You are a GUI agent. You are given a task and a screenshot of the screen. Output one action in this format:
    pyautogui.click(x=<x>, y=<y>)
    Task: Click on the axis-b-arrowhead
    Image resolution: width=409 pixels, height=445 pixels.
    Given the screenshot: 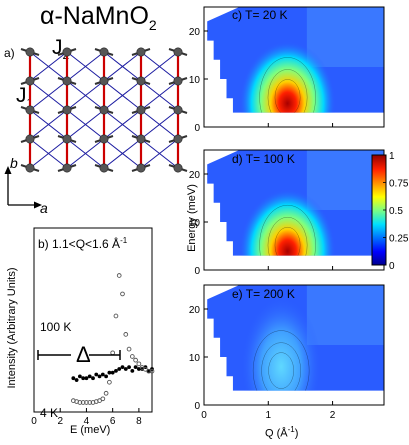 What is the action you would take?
    pyautogui.click(x=8, y=170)
    